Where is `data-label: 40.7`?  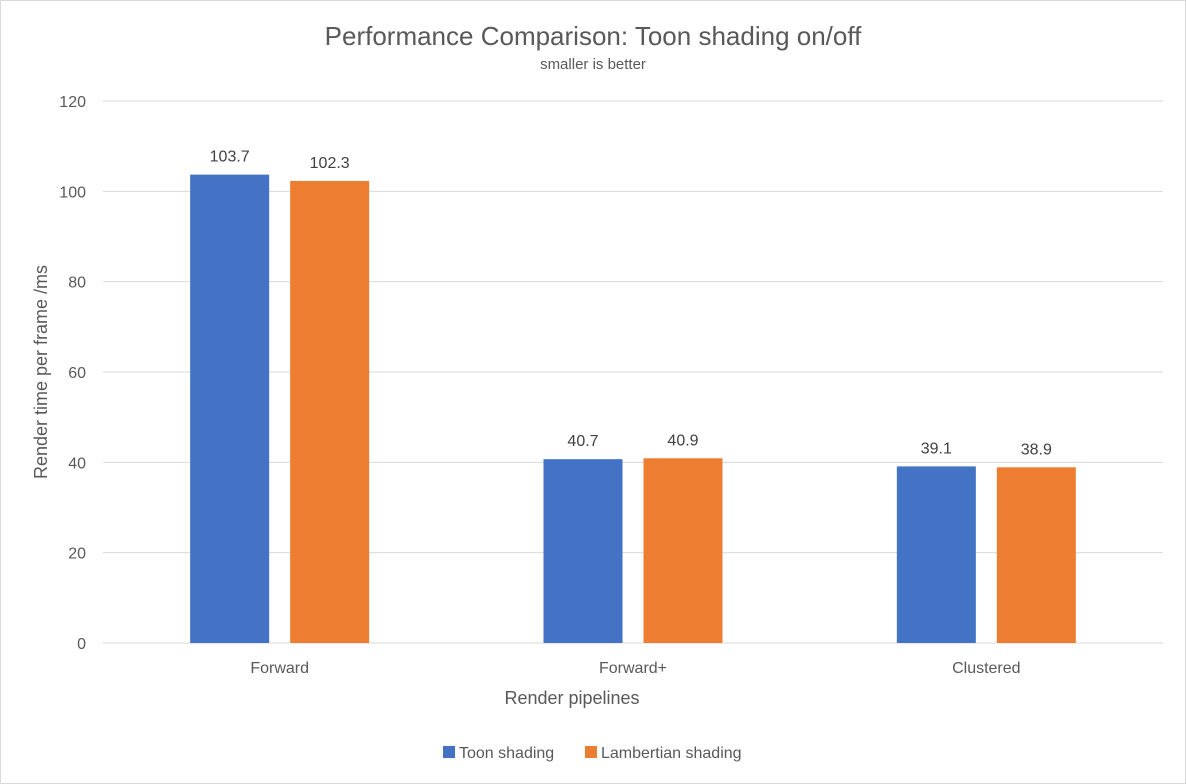 data-label: 40.7 is located at coordinates (582, 441).